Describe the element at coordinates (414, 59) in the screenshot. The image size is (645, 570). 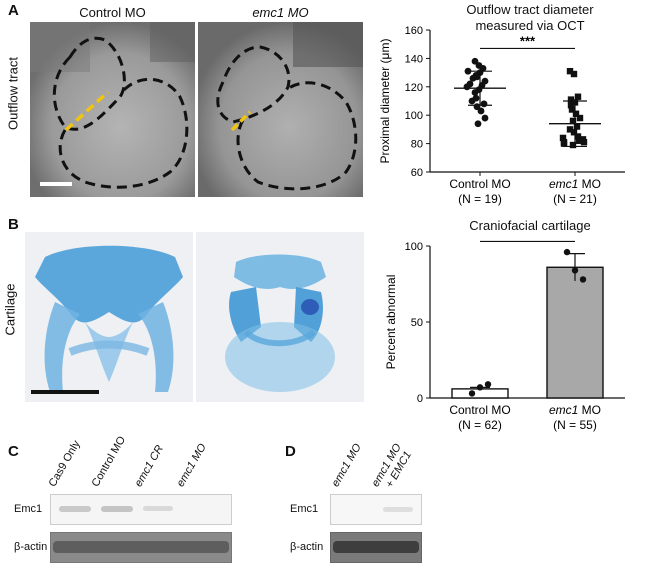
I see `chart-a-y-tick-label: 140` at that location.